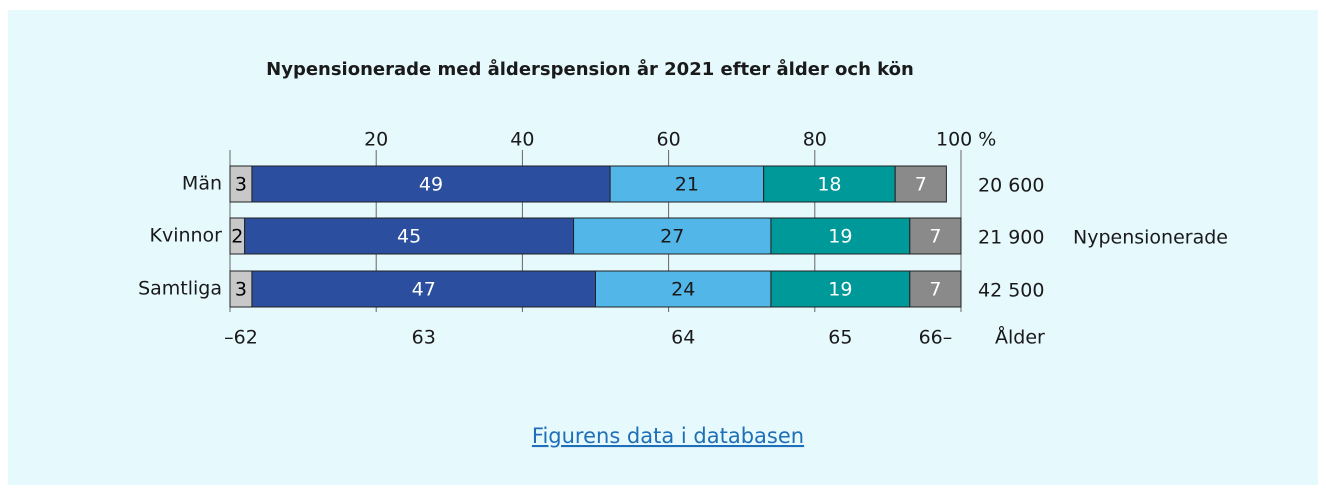  I want to click on value-label: 2, so click(237, 237).